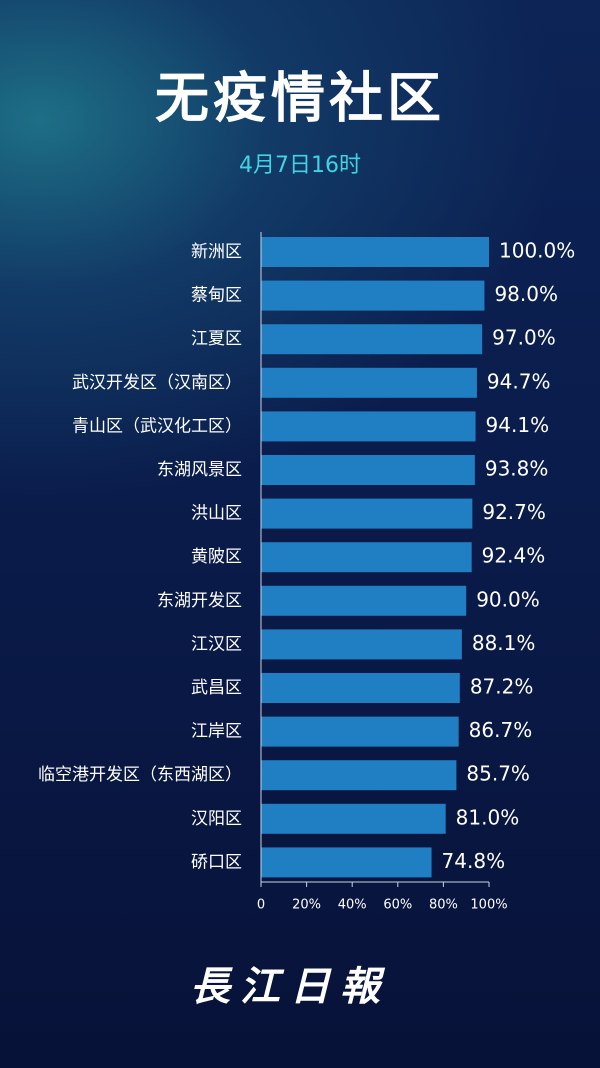 The image size is (600, 1068). Describe the element at coordinates (526, 294) in the screenshot. I see `value-label: 98.0%` at that location.